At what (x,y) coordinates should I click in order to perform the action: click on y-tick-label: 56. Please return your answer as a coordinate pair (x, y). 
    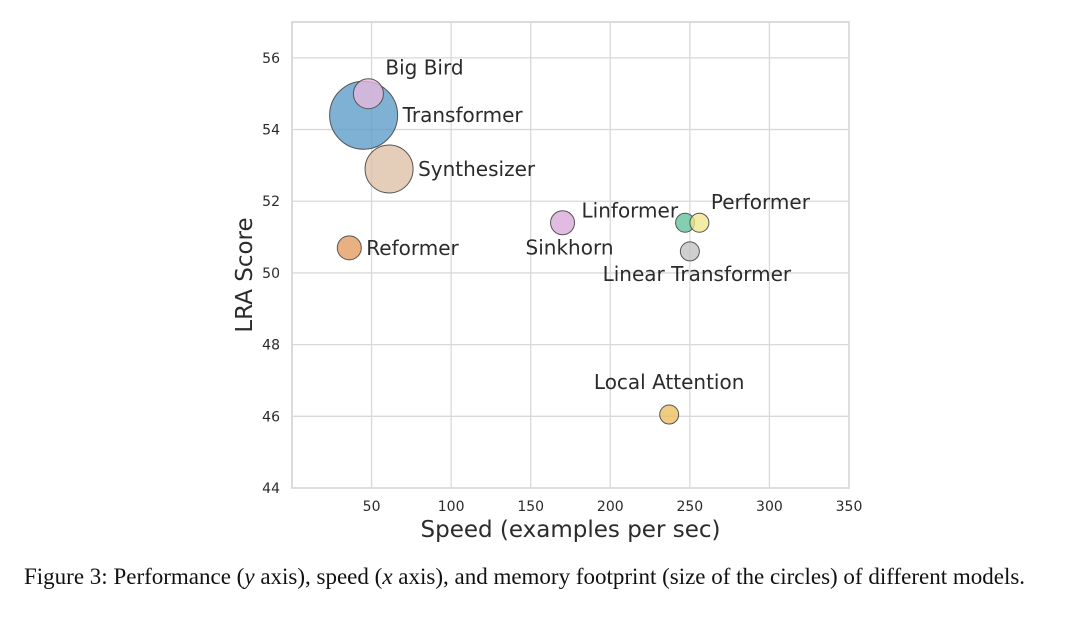
    Looking at the image, I should click on (271, 59).